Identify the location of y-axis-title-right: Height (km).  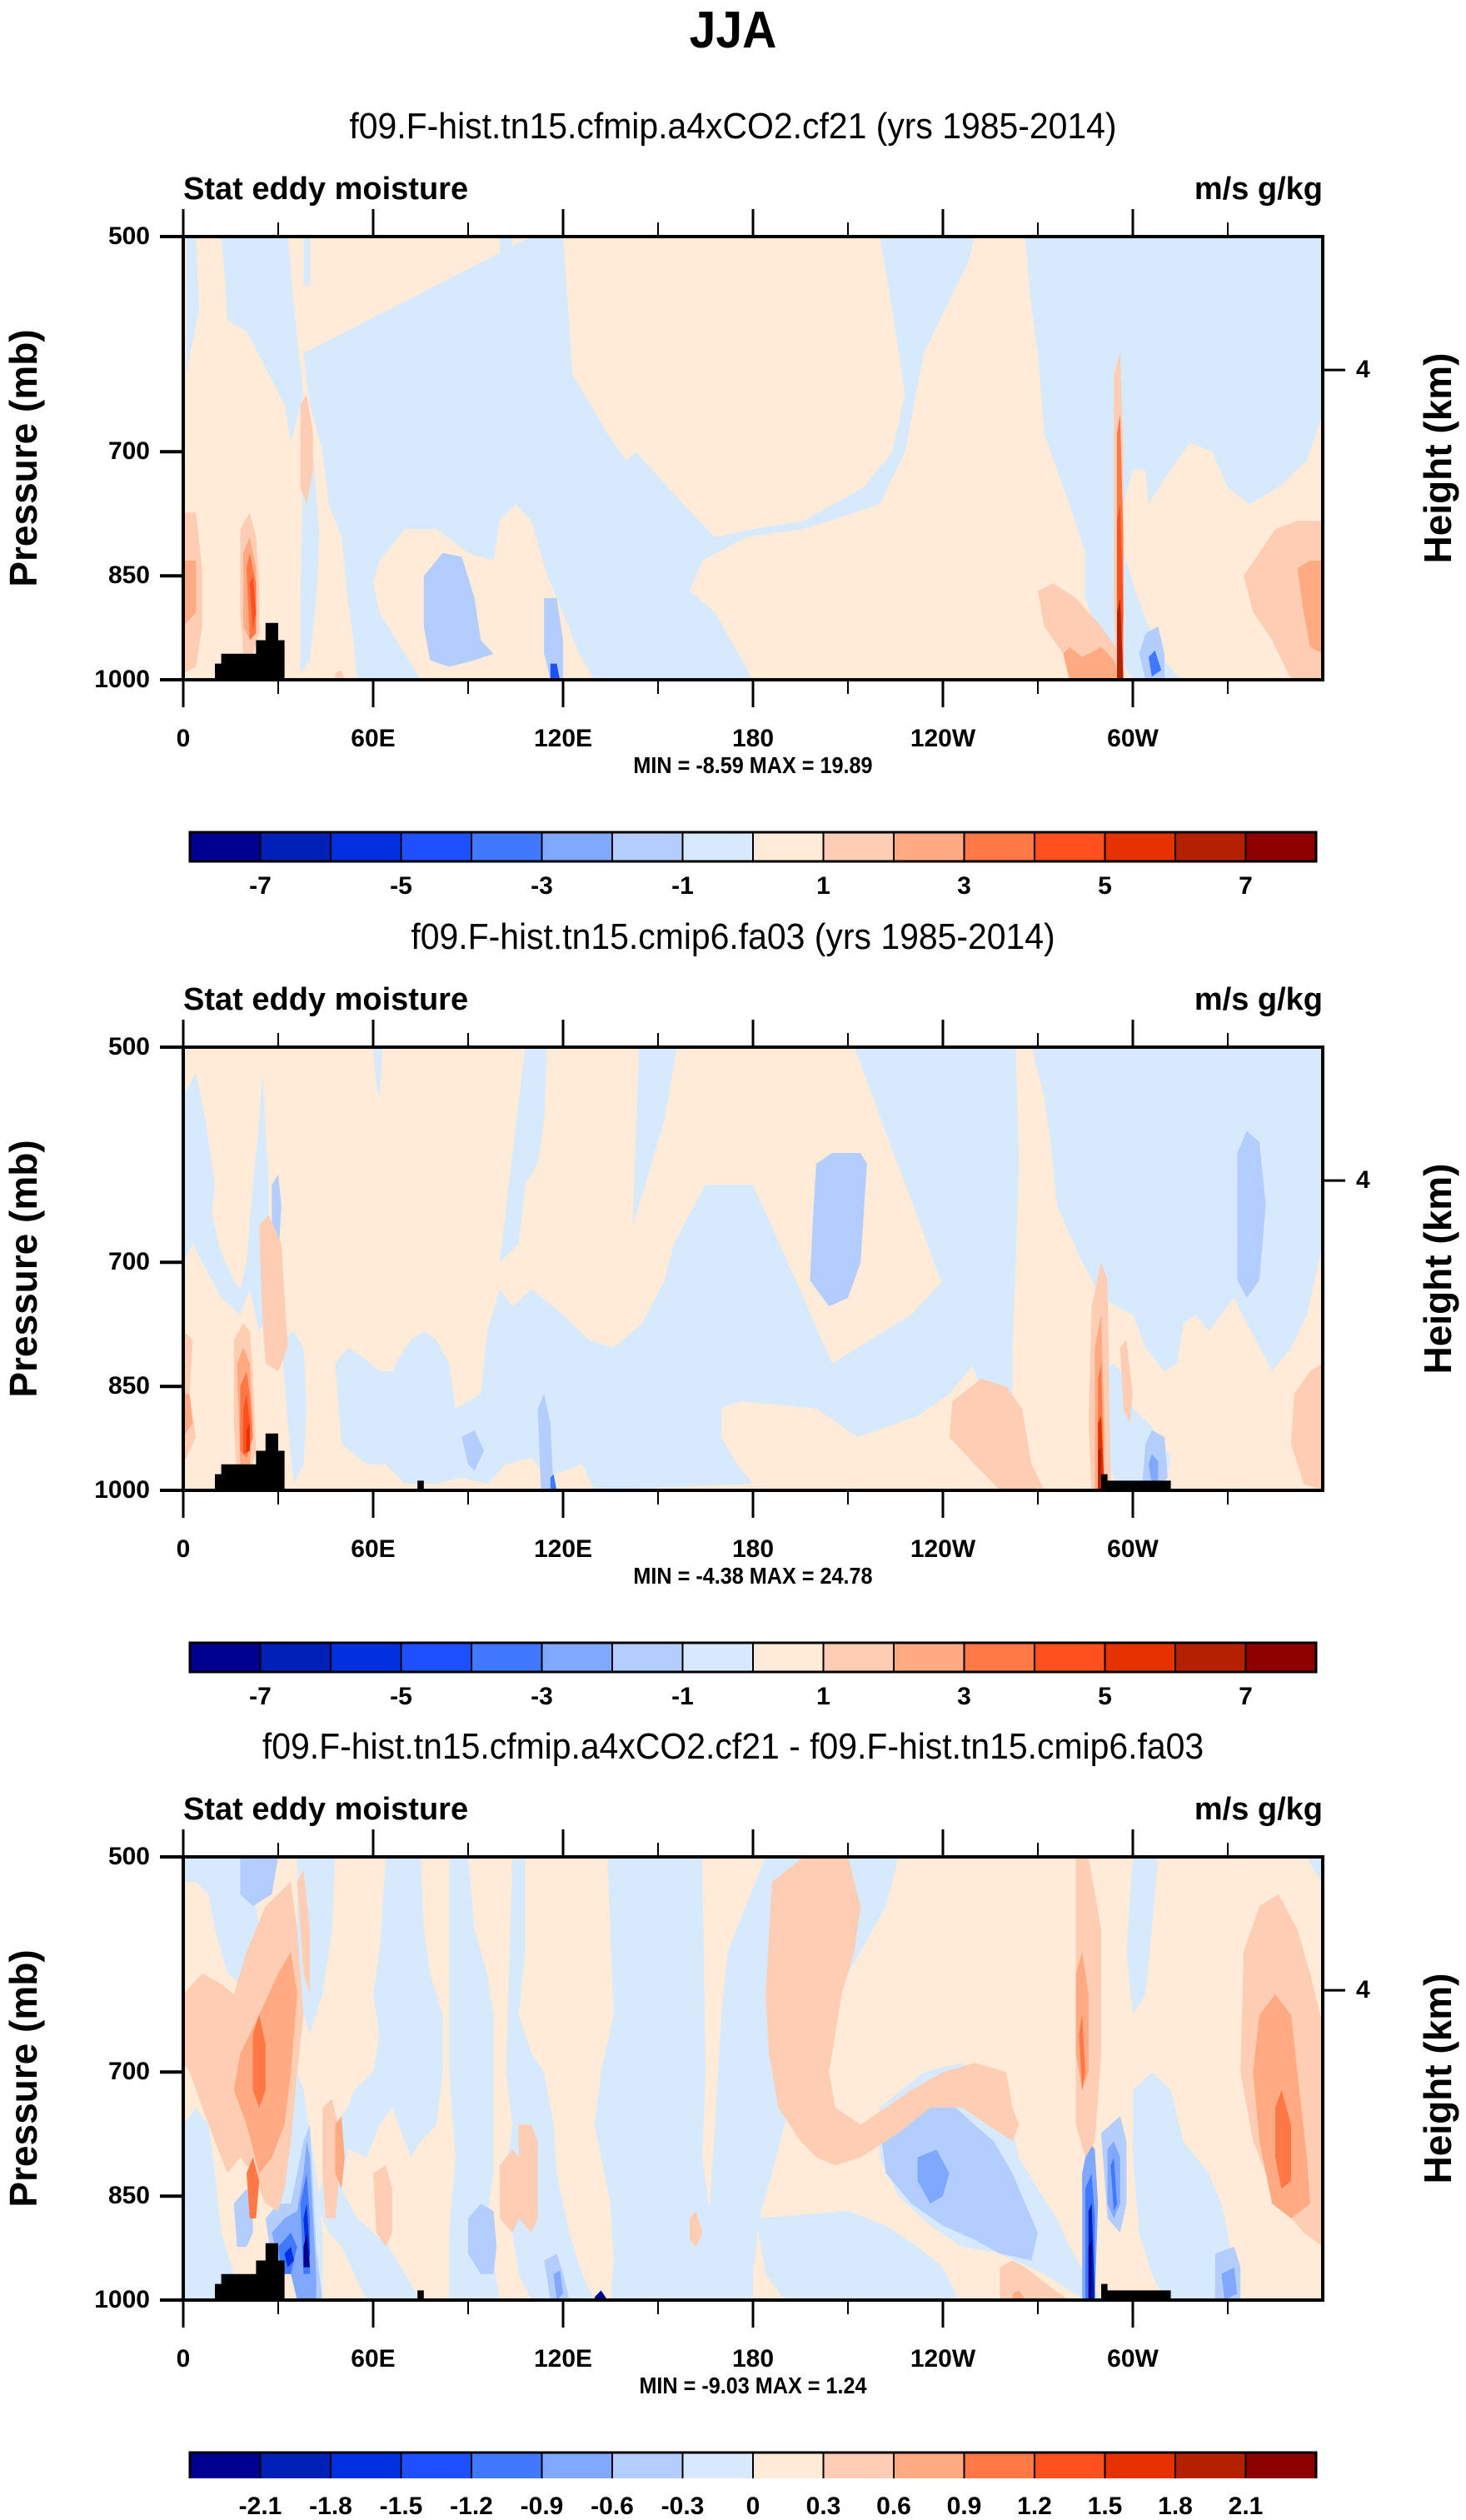
(1438, 1269).